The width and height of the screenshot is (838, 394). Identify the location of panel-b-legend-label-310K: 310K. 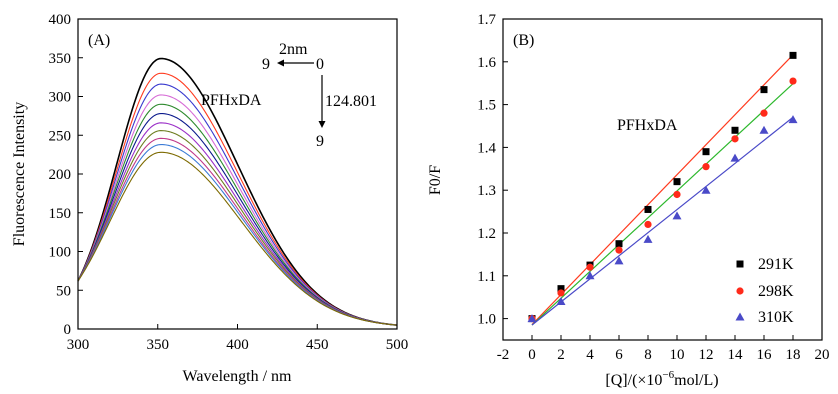
(776, 317).